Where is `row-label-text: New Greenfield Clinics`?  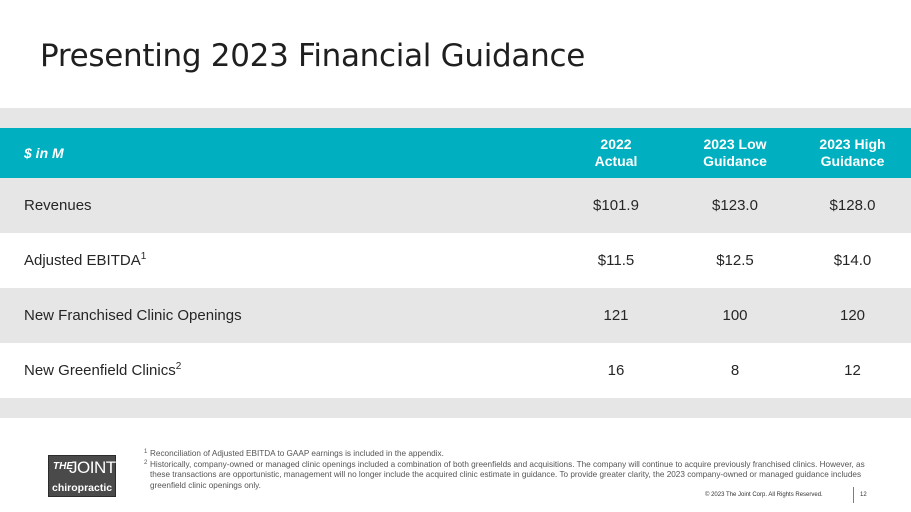 row-label-text: New Greenfield Clinics is located at coordinates (100, 370).